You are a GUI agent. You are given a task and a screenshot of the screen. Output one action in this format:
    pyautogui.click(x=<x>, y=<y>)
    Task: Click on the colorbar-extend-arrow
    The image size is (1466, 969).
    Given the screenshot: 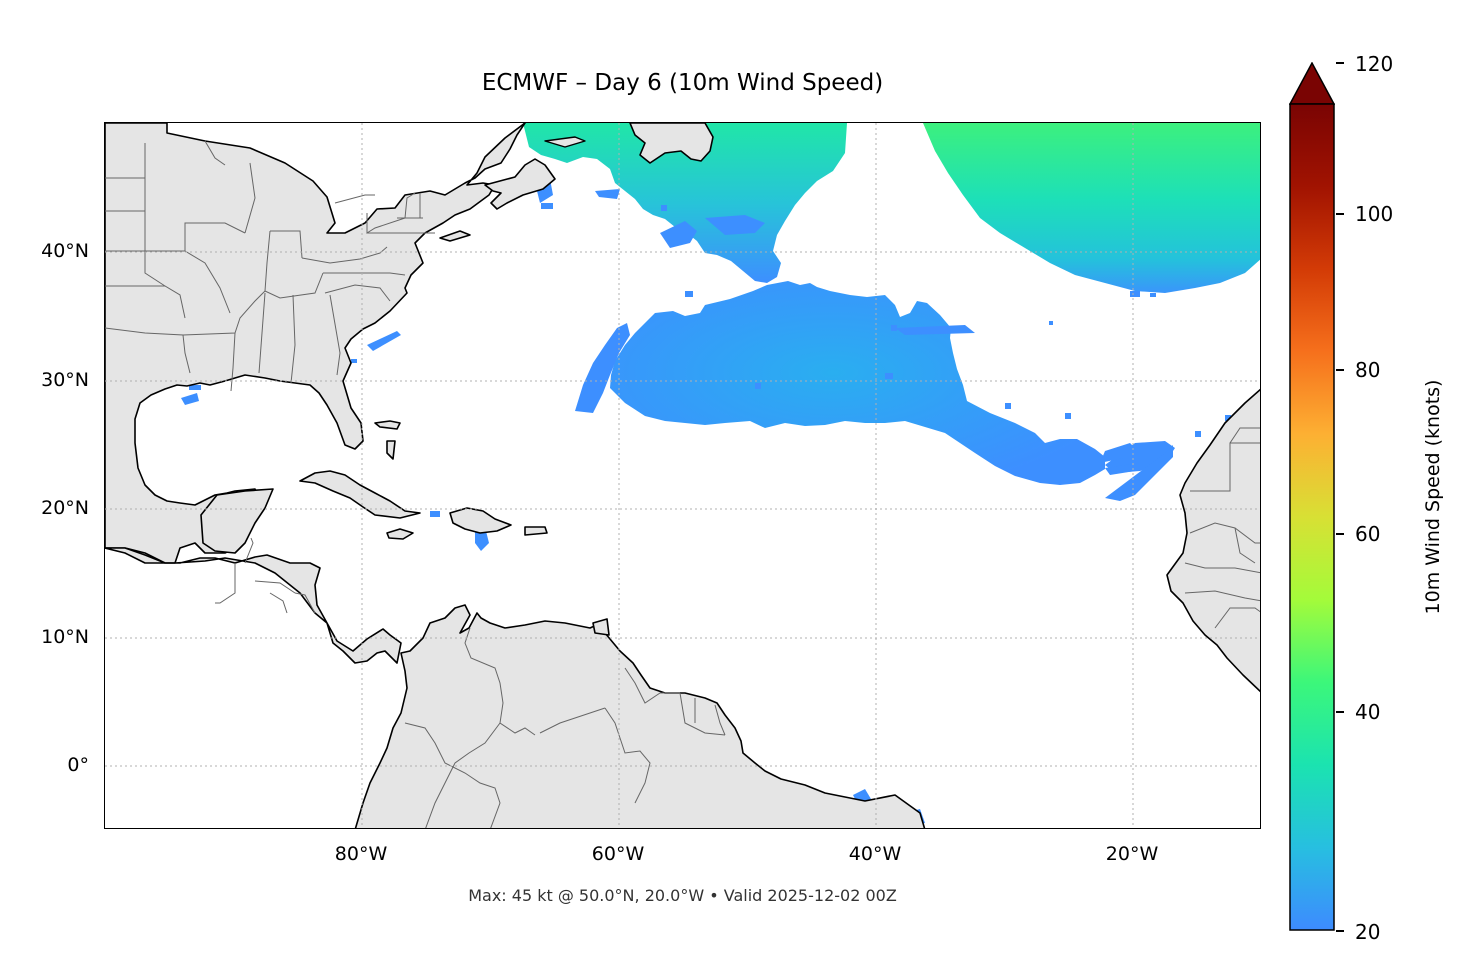 What is the action you would take?
    pyautogui.click(x=1312, y=83)
    